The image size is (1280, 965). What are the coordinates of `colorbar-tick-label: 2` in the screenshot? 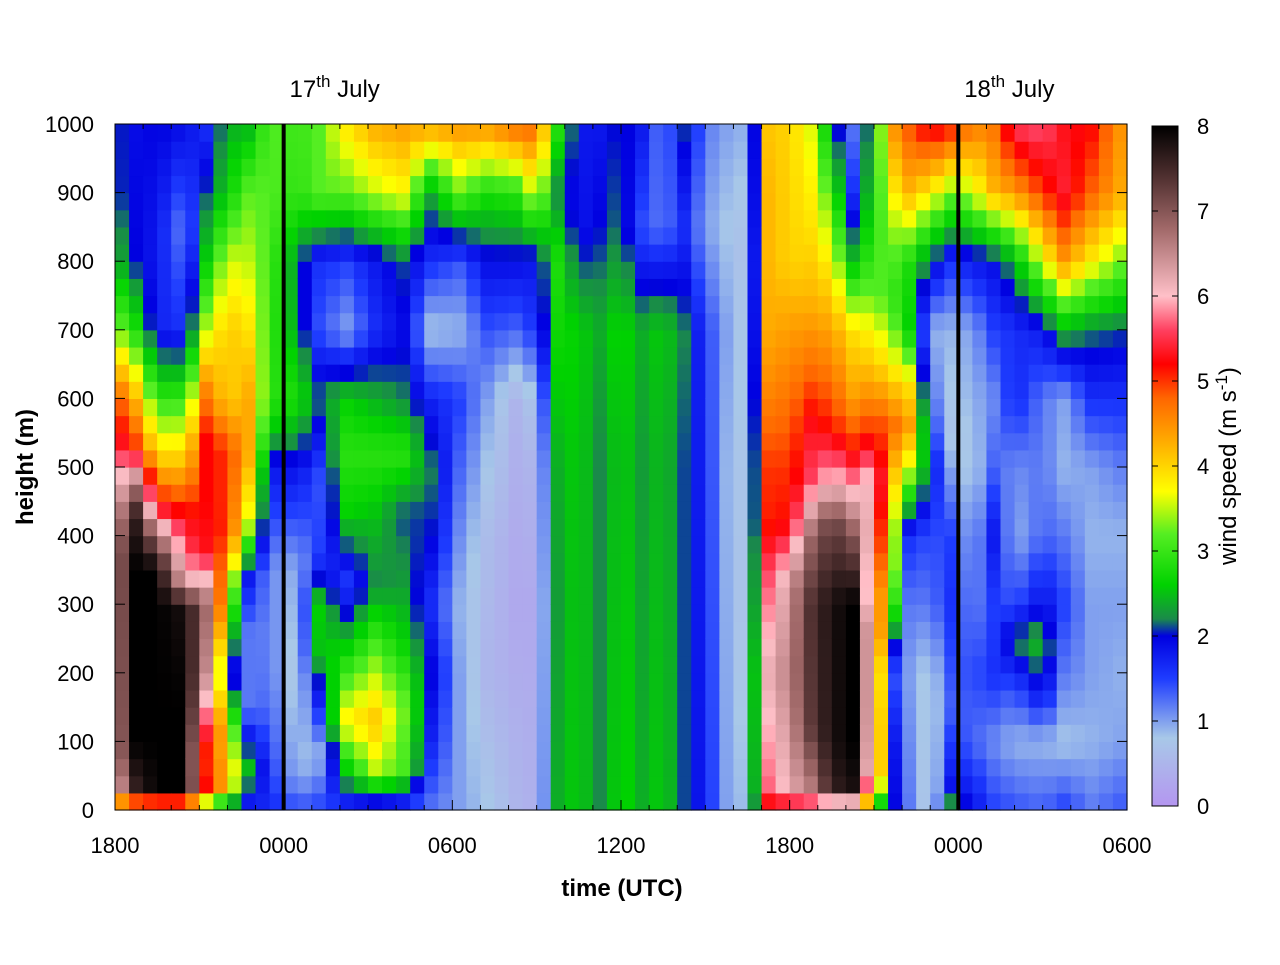 It's located at (1203, 636).